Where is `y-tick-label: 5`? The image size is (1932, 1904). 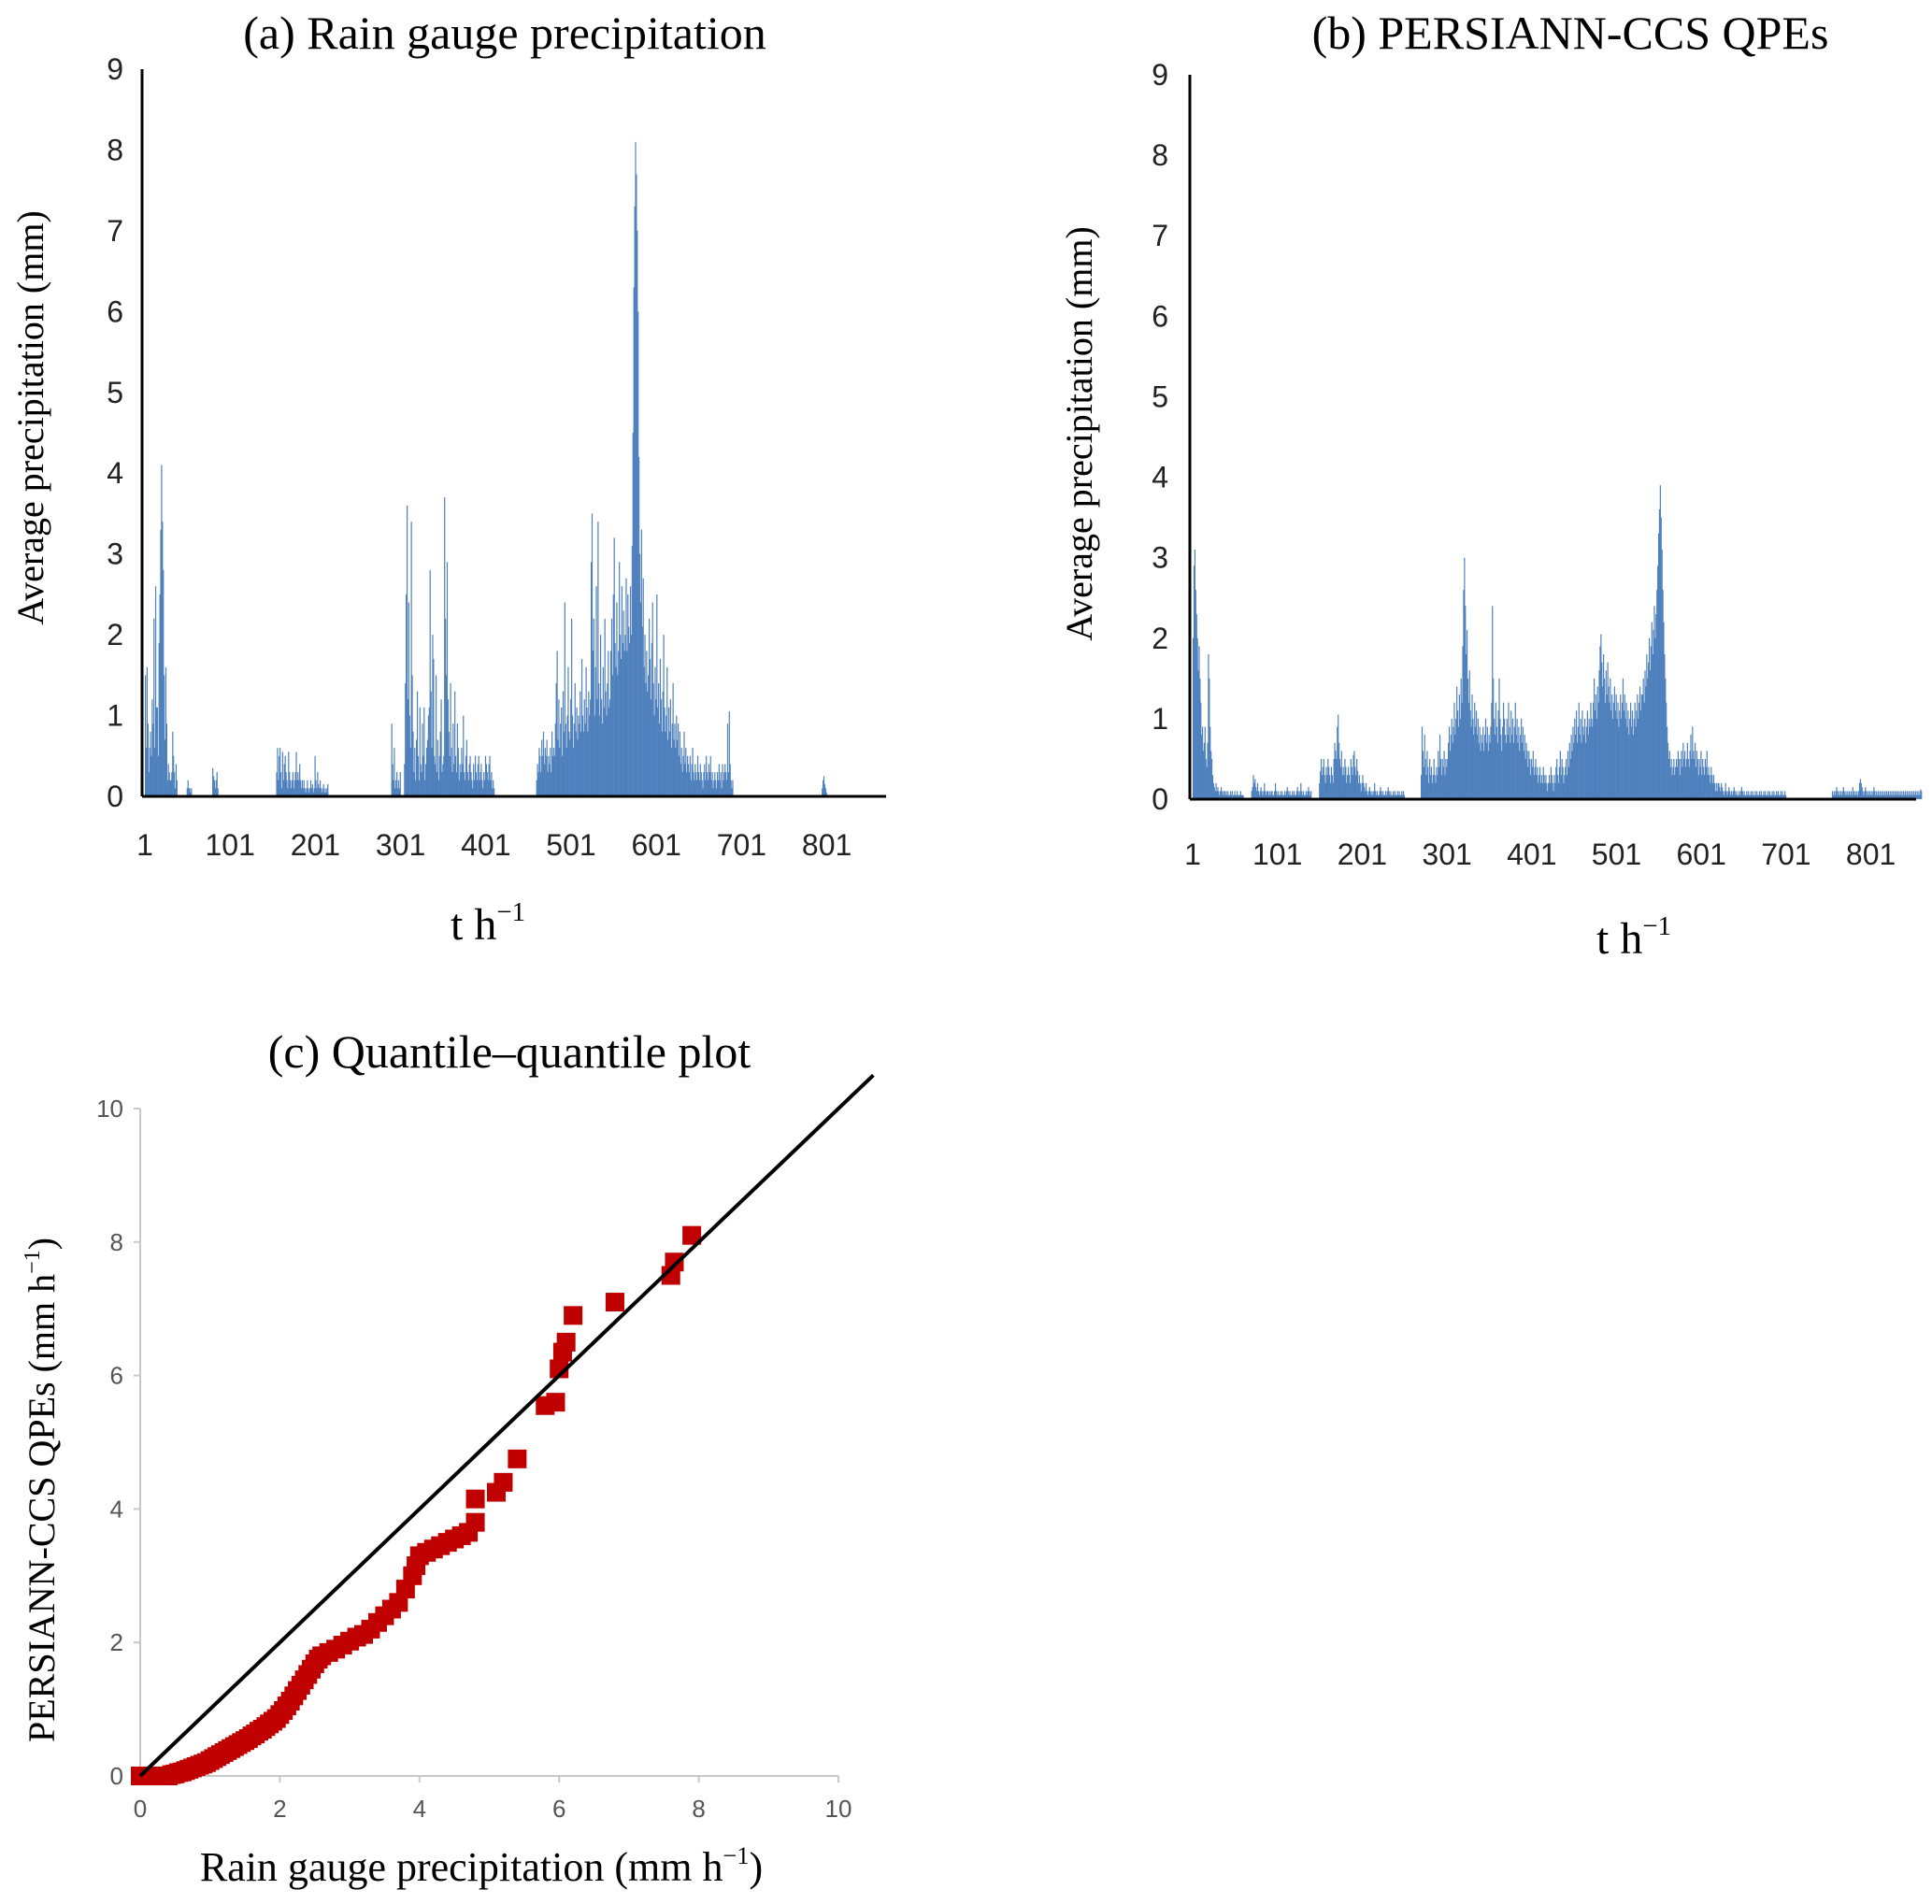 y-tick-label: 5 is located at coordinates (1160, 396).